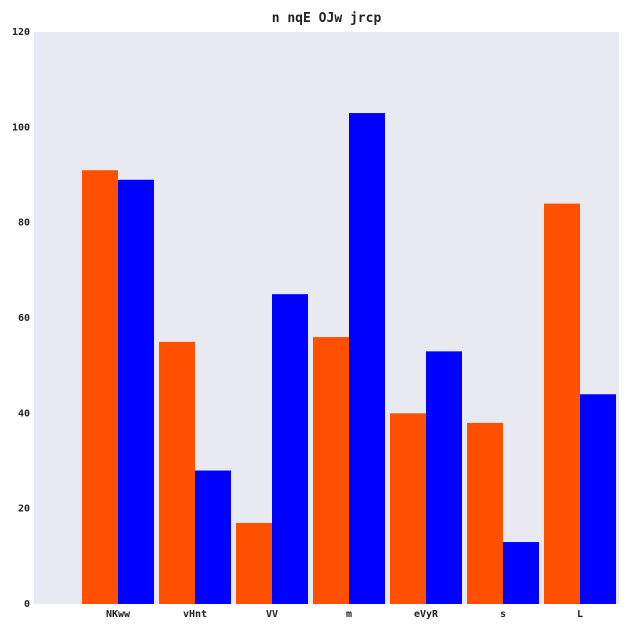  What do you see at coordinates (426, 614) in the screenshot?
I see `x-tick-label: eVyR` at bounding box center [426, 614].